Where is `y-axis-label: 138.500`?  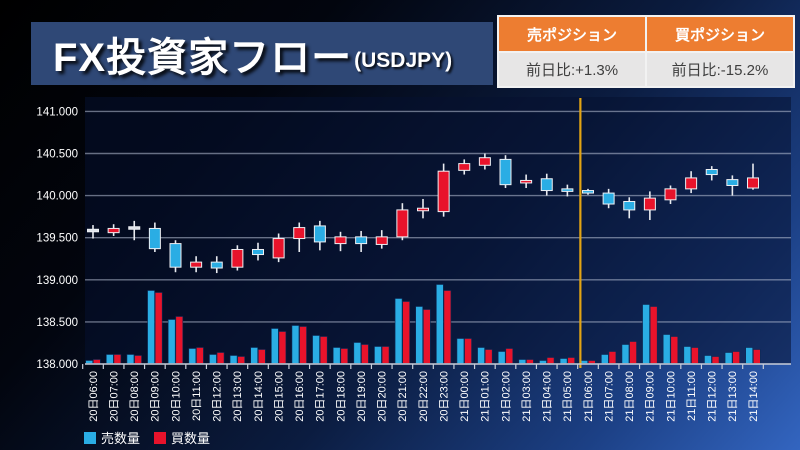
y-axis-label: 138.500 is located at coordinates (57, 323).